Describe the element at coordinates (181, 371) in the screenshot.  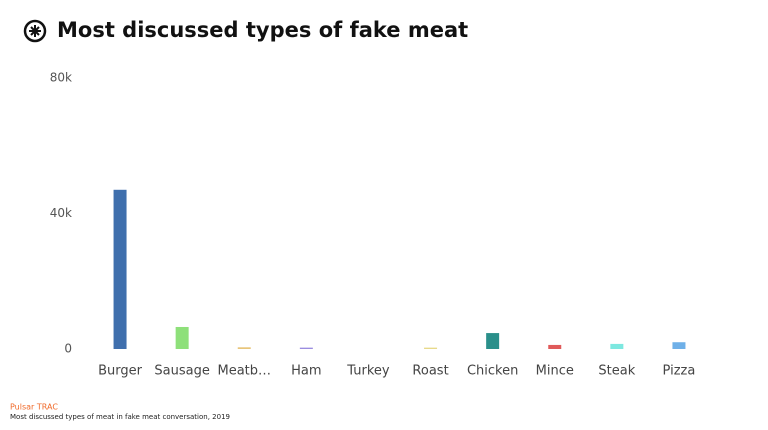
I see `x-tick-label: Sausage` at that location.